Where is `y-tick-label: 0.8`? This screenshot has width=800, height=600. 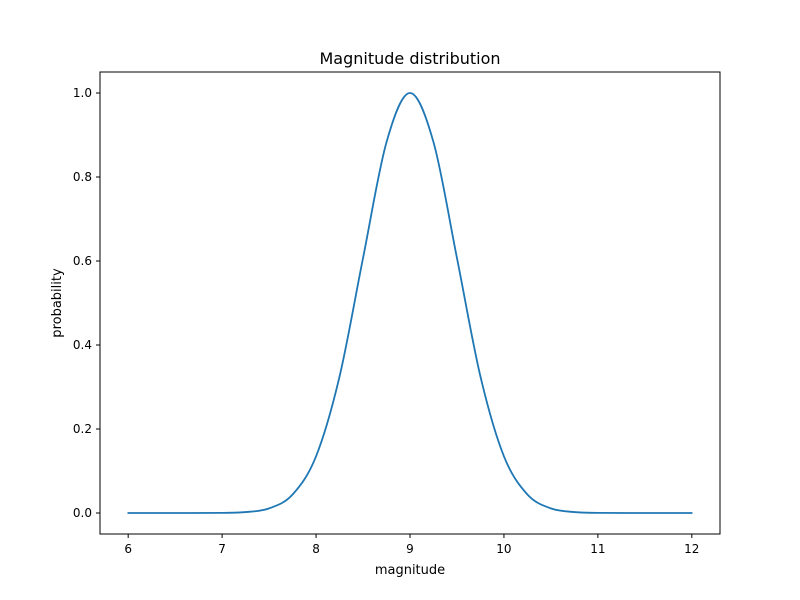 y-tick-label: 0.8 is located at coordinates (82, 177).